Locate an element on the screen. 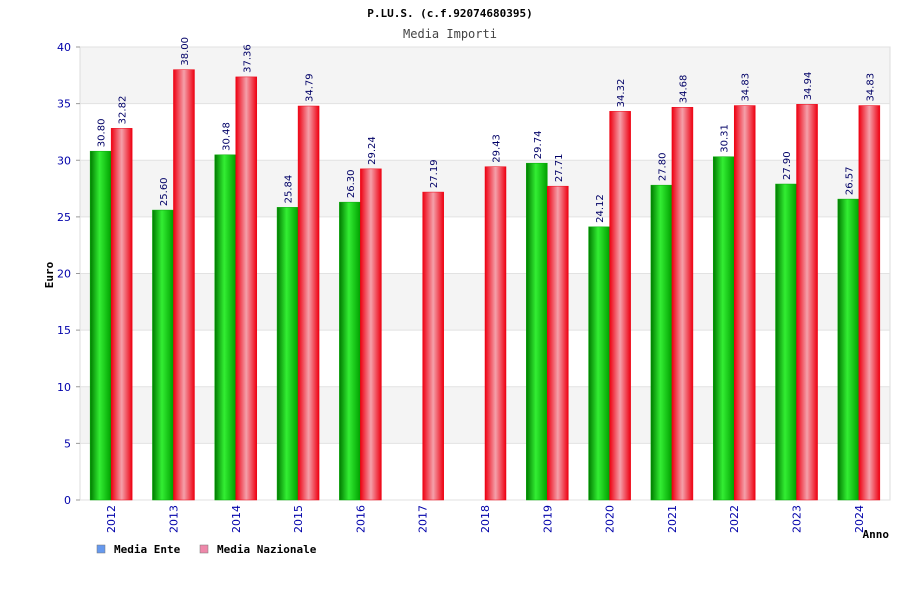 This screenshot has width=900, height=600. data-label: 27.80 is located at coordinates (662, 167).